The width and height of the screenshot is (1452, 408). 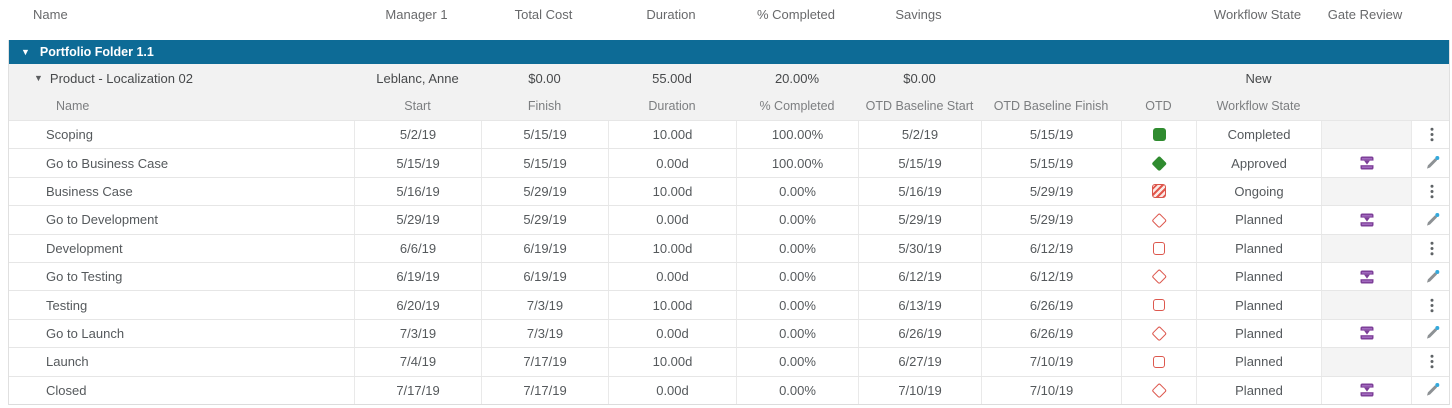 I want to click on column-header-workflow-state: Workflow State, so click(x=1257, y=14).